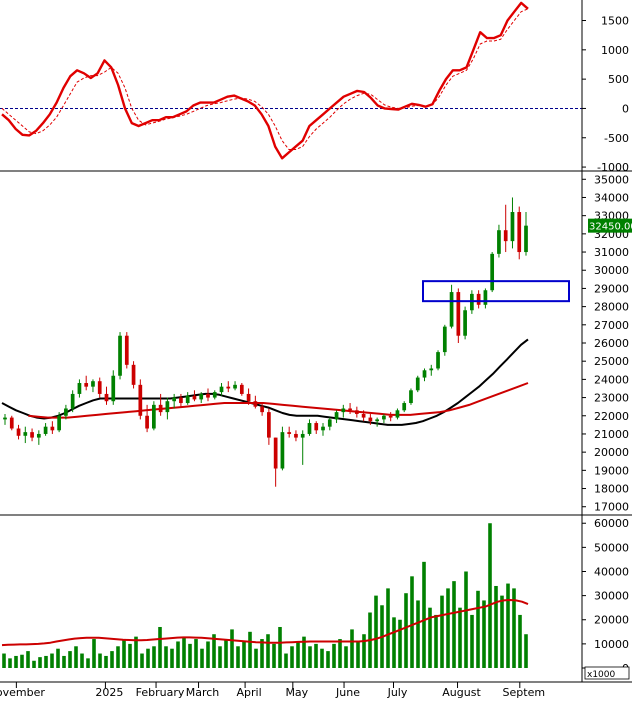 This screenshot has width=632, height=703. I want to click on price-tick-label-7: 24000, so click(611, 379).